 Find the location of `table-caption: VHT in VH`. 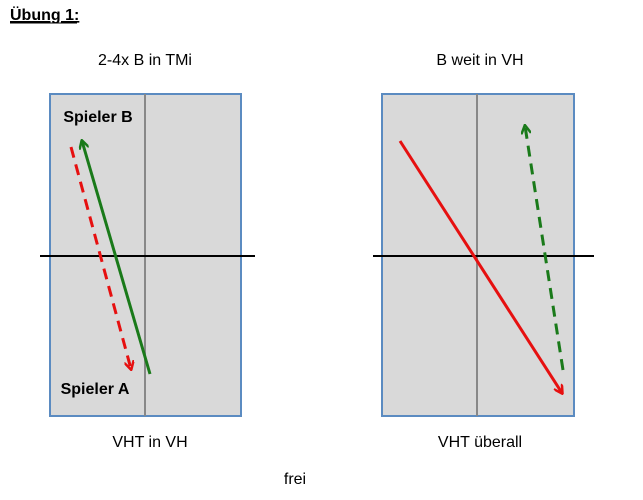

table-caption: VHT in VH is located at coordinates (149, 442).